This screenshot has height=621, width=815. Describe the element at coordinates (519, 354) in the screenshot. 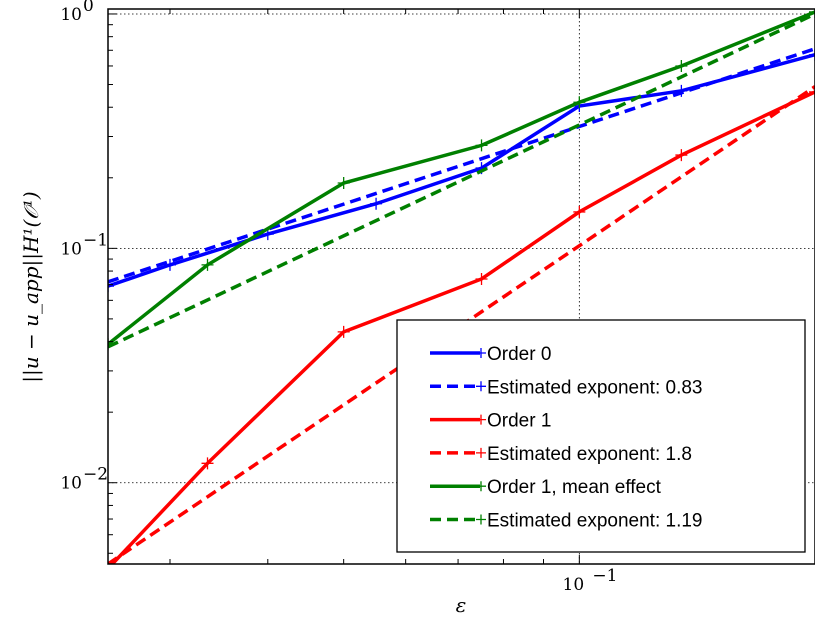

I see `legend-label-0: Order 0` at that location.